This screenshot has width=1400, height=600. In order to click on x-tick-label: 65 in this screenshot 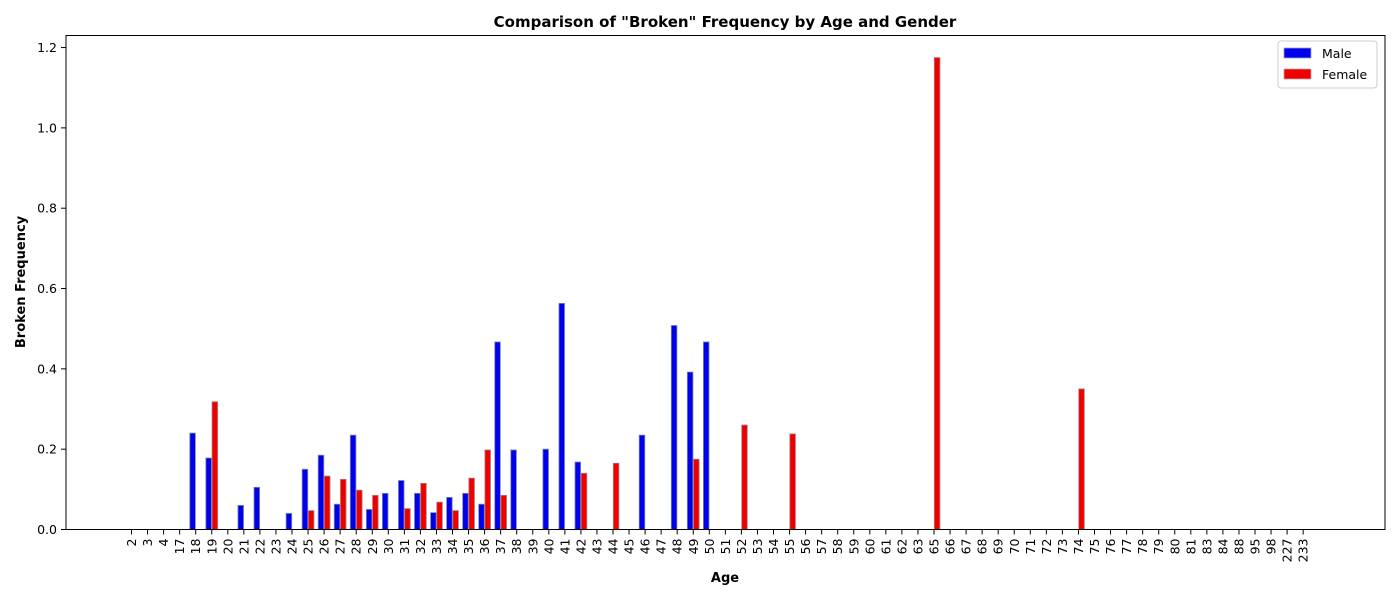, I will do `click(934, 547)`.